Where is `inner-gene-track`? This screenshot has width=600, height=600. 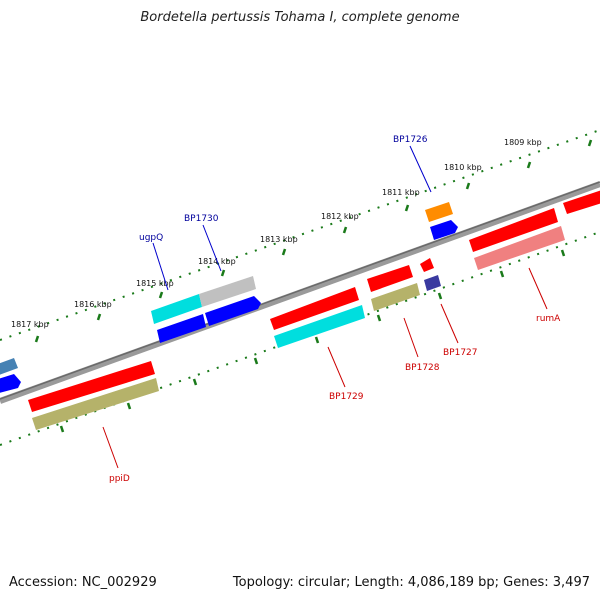
inner-gene-track is located at coordinates (93, 395).